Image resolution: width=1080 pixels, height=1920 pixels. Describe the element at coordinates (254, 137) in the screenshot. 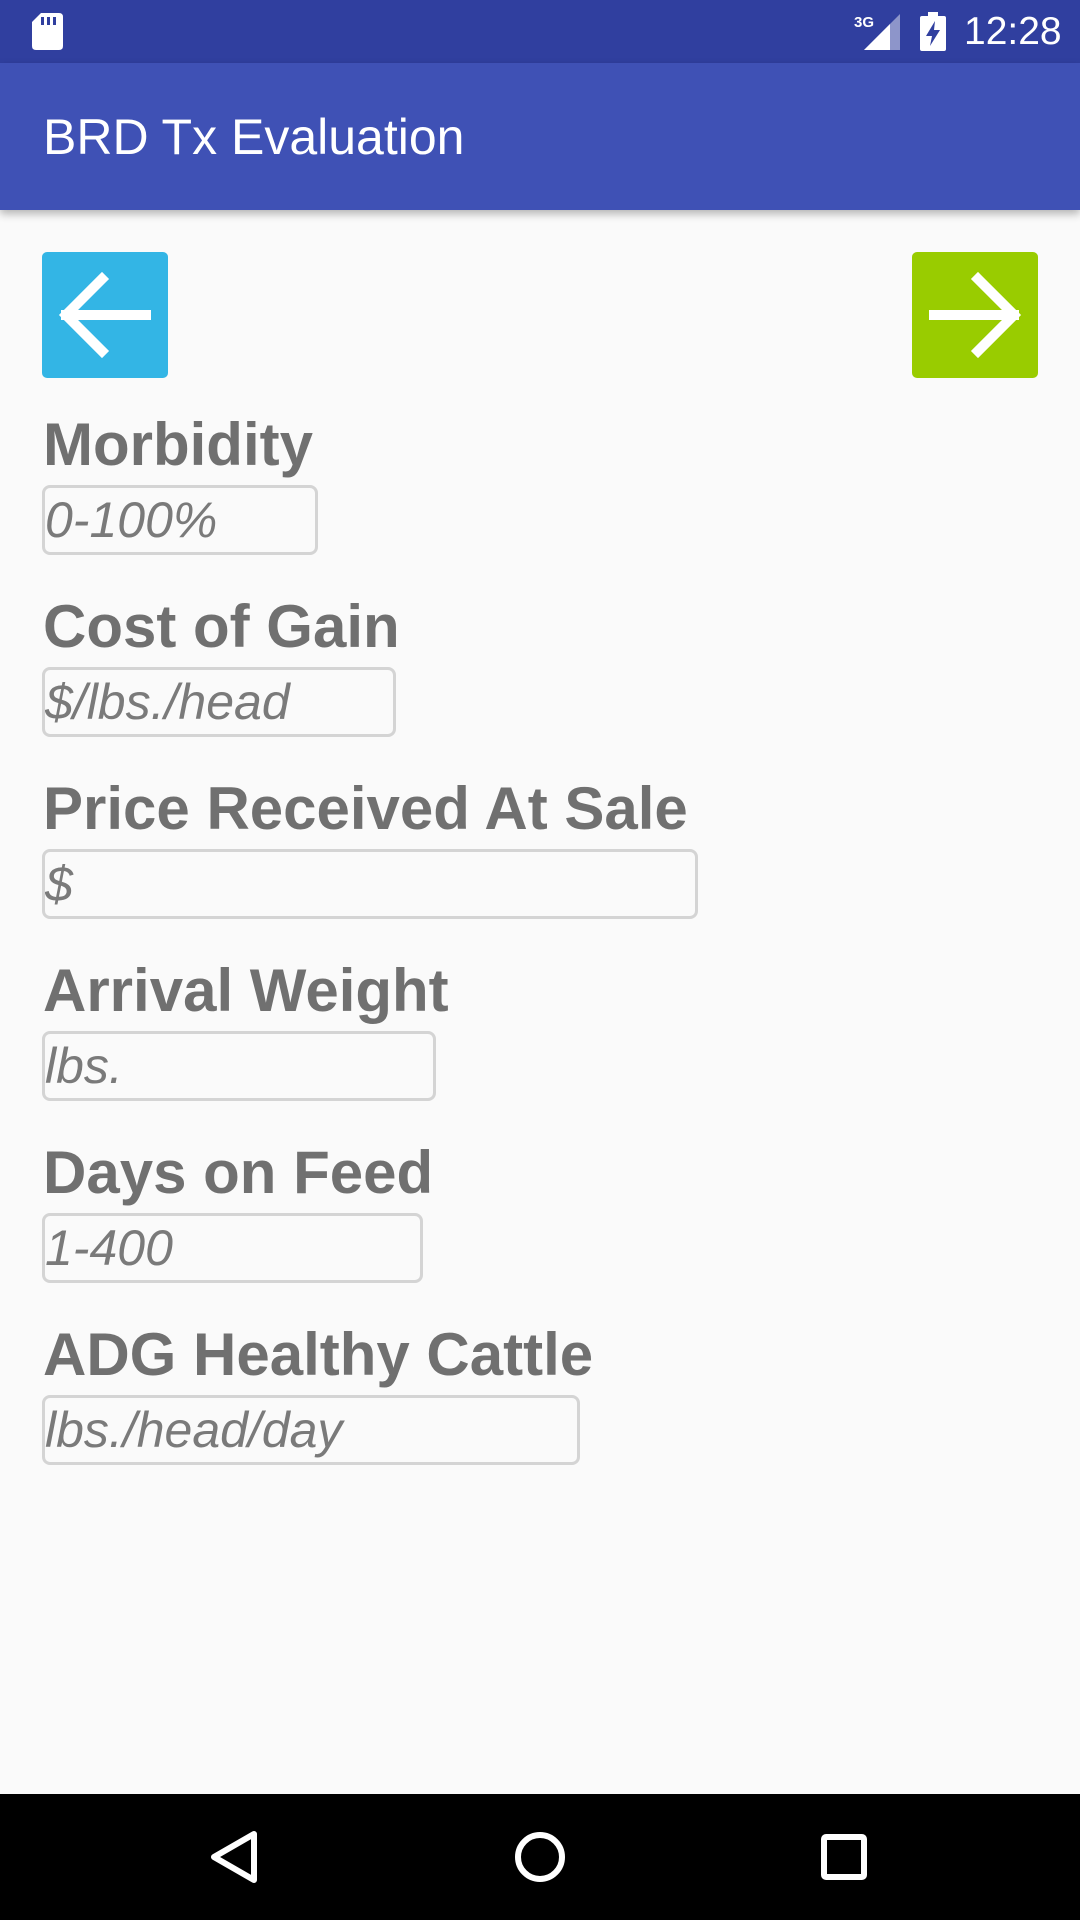

I see `app-title: BRD Tx Evaluation` at that location.